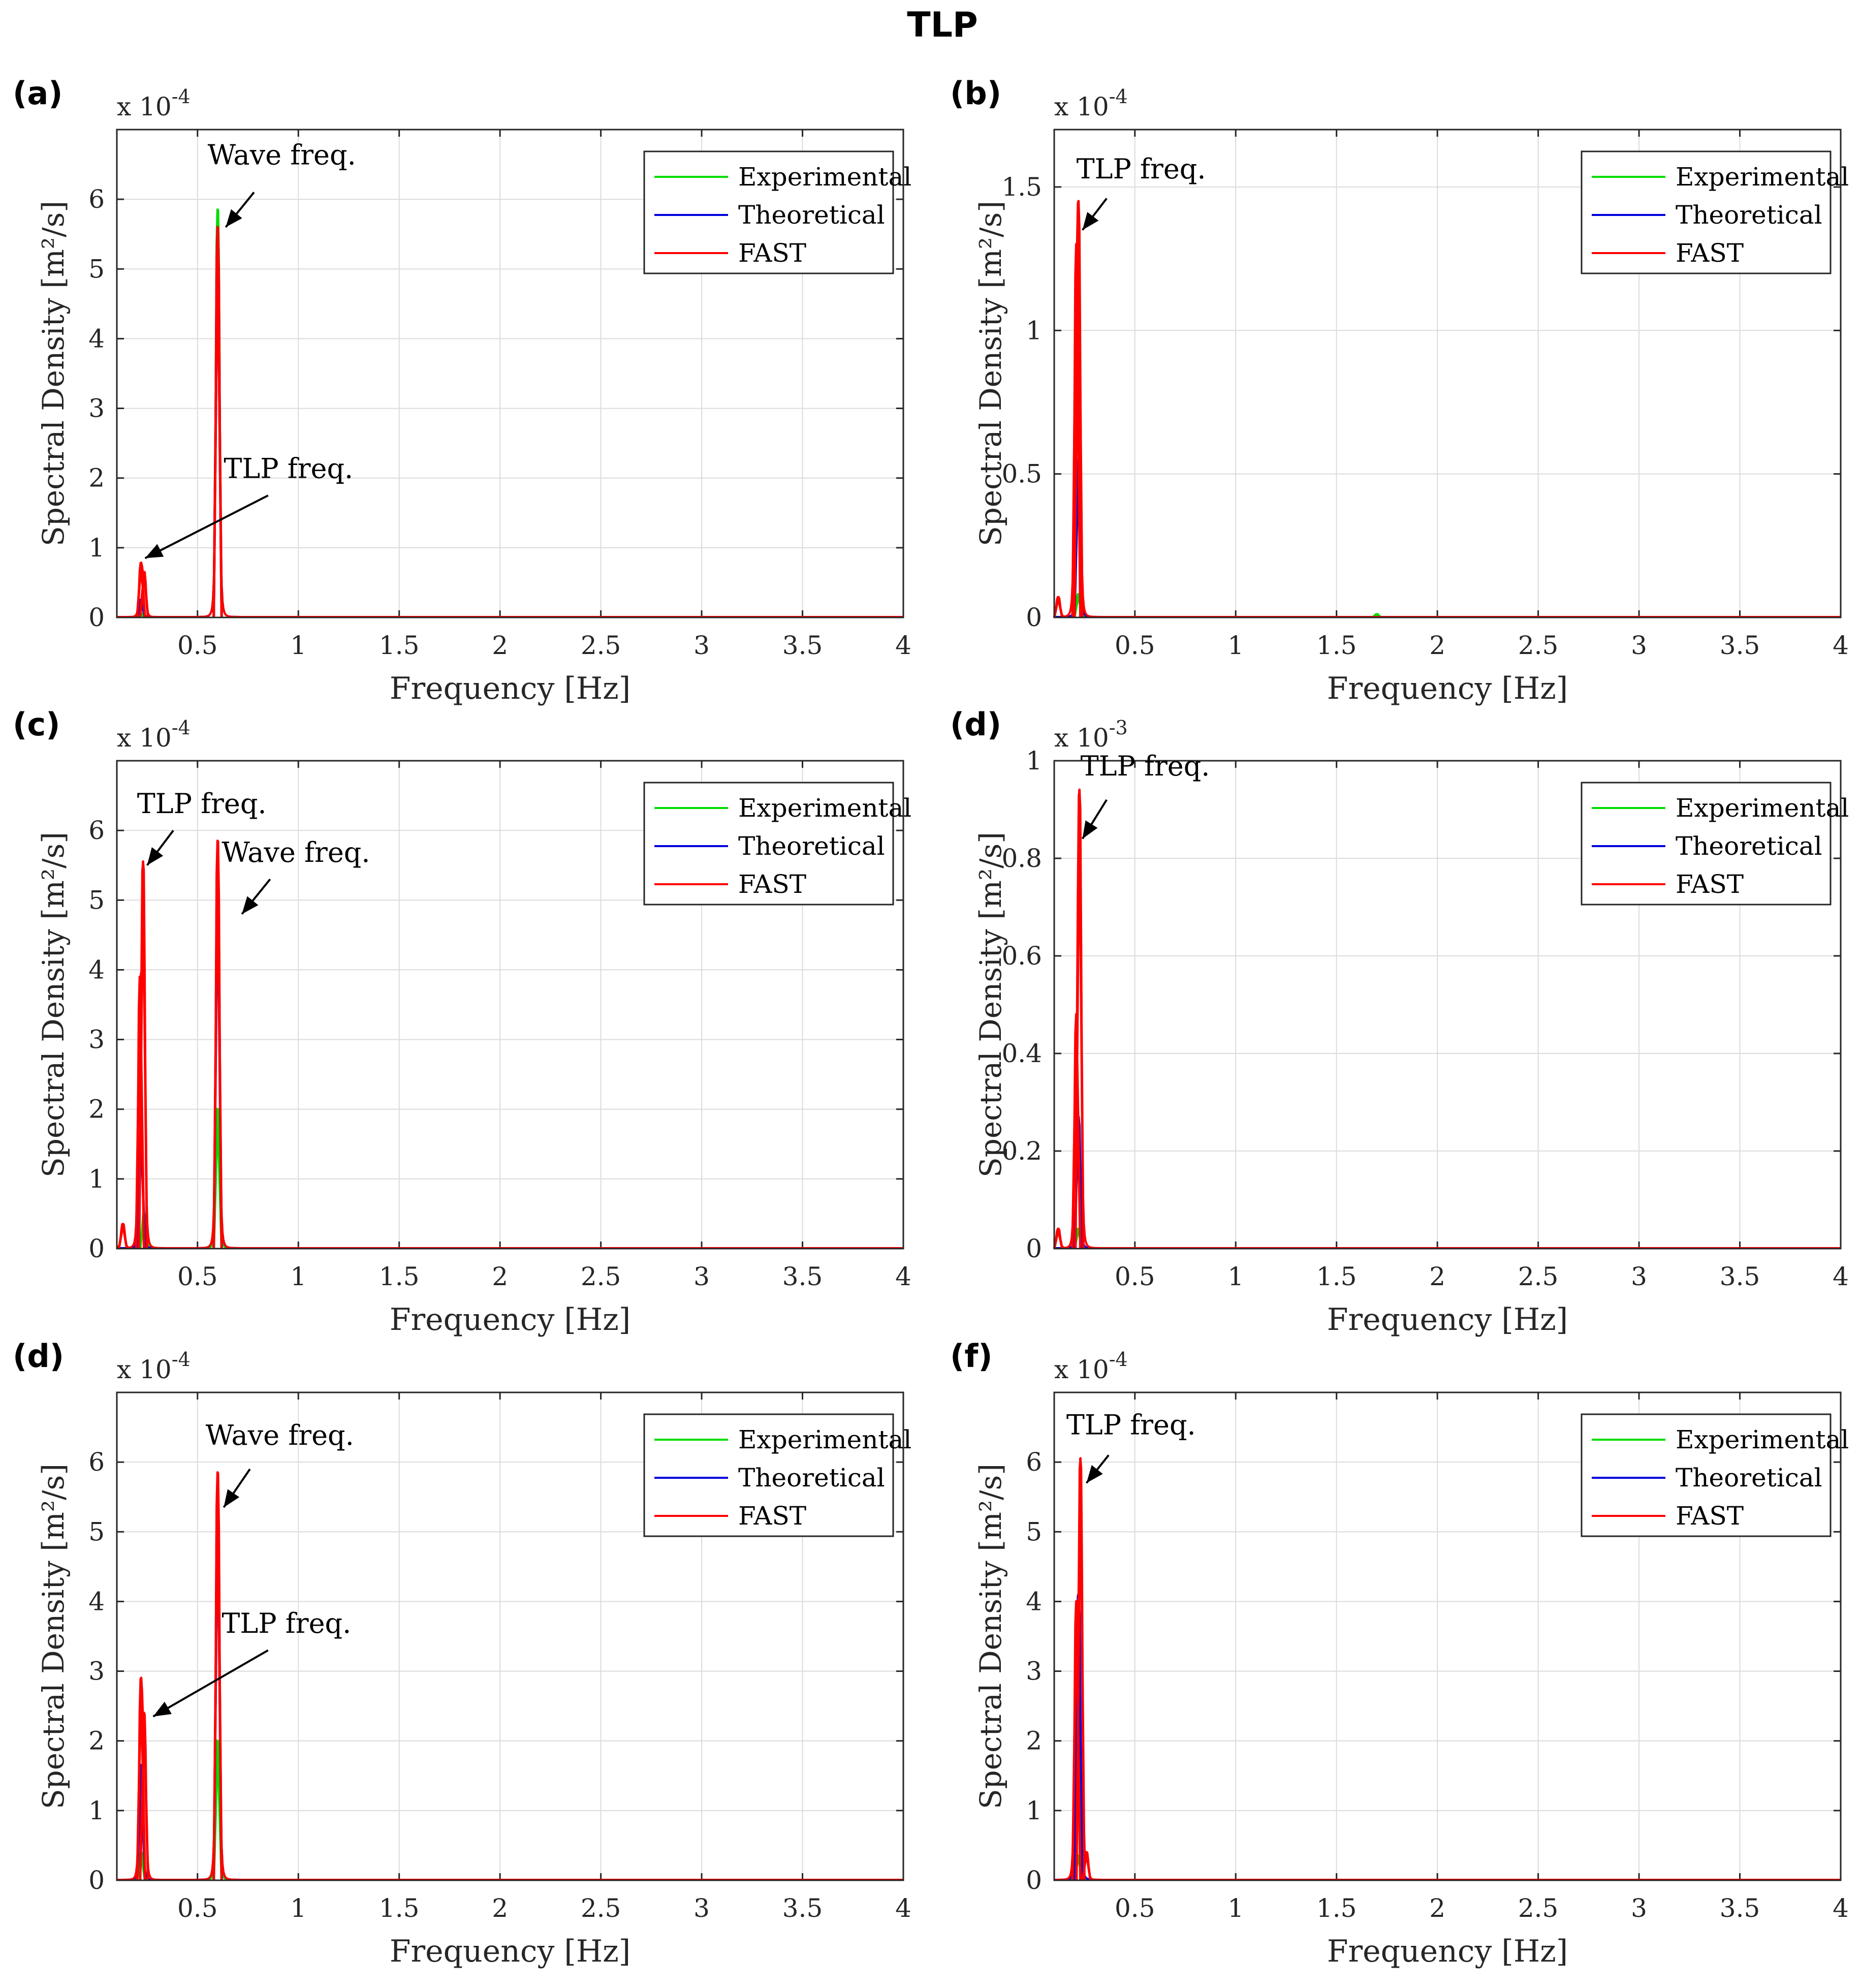 This screenshot has width=1861, height=1988. I want to click on x-tick-label: 2, so click(1437, 1276).